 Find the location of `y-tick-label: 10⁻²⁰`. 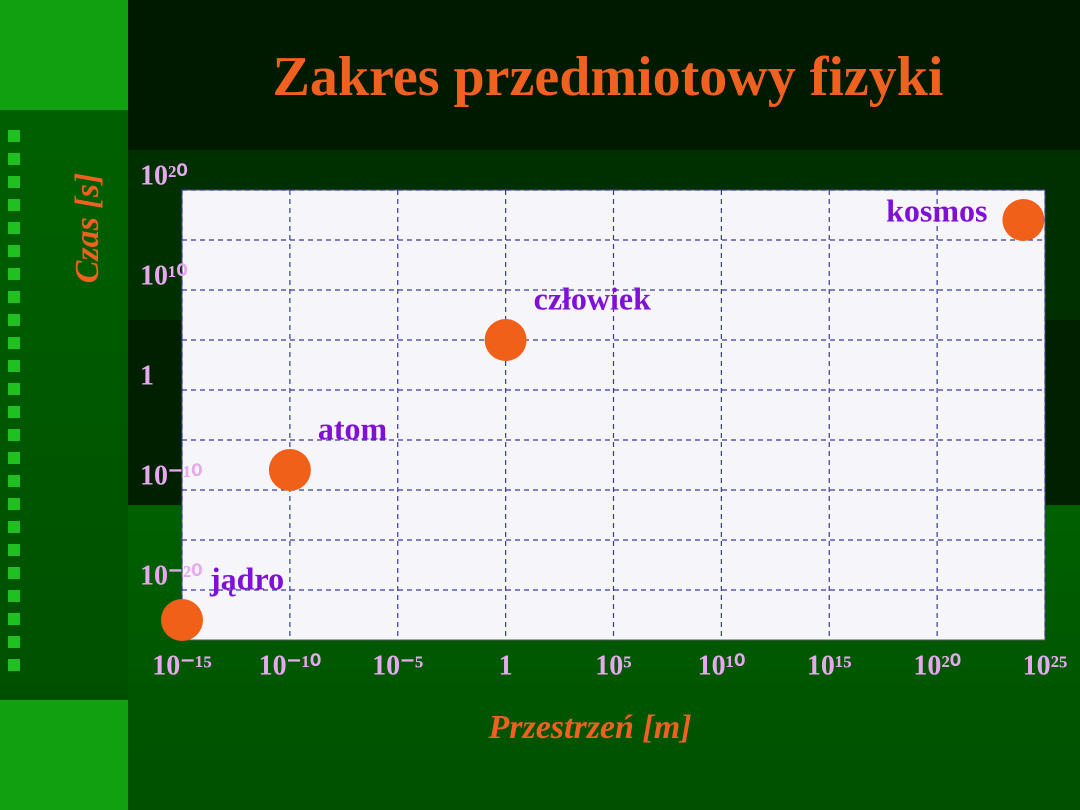

y-tick-label: 10⁻²⁰ is located at coordinates (171, 575).